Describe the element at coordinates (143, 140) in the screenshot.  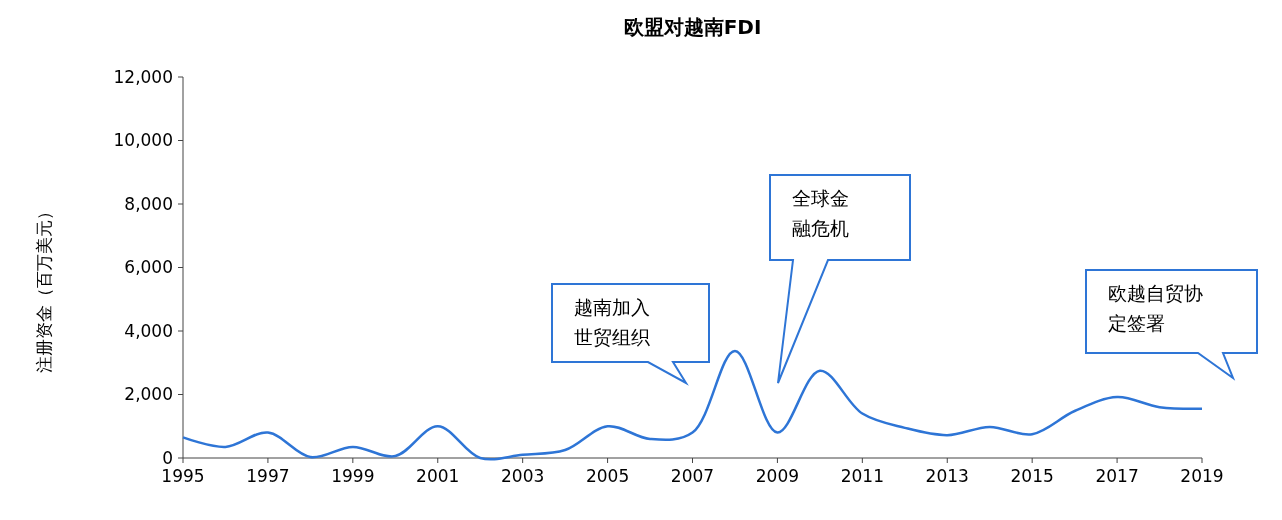
I see `y-tick-label: 10,000` at that location.